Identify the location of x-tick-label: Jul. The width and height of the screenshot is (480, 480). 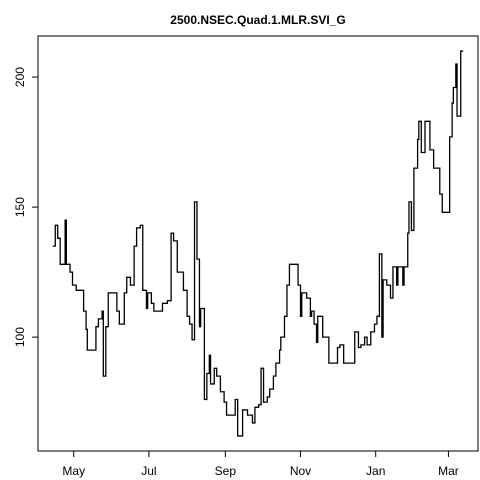
(148, 471).